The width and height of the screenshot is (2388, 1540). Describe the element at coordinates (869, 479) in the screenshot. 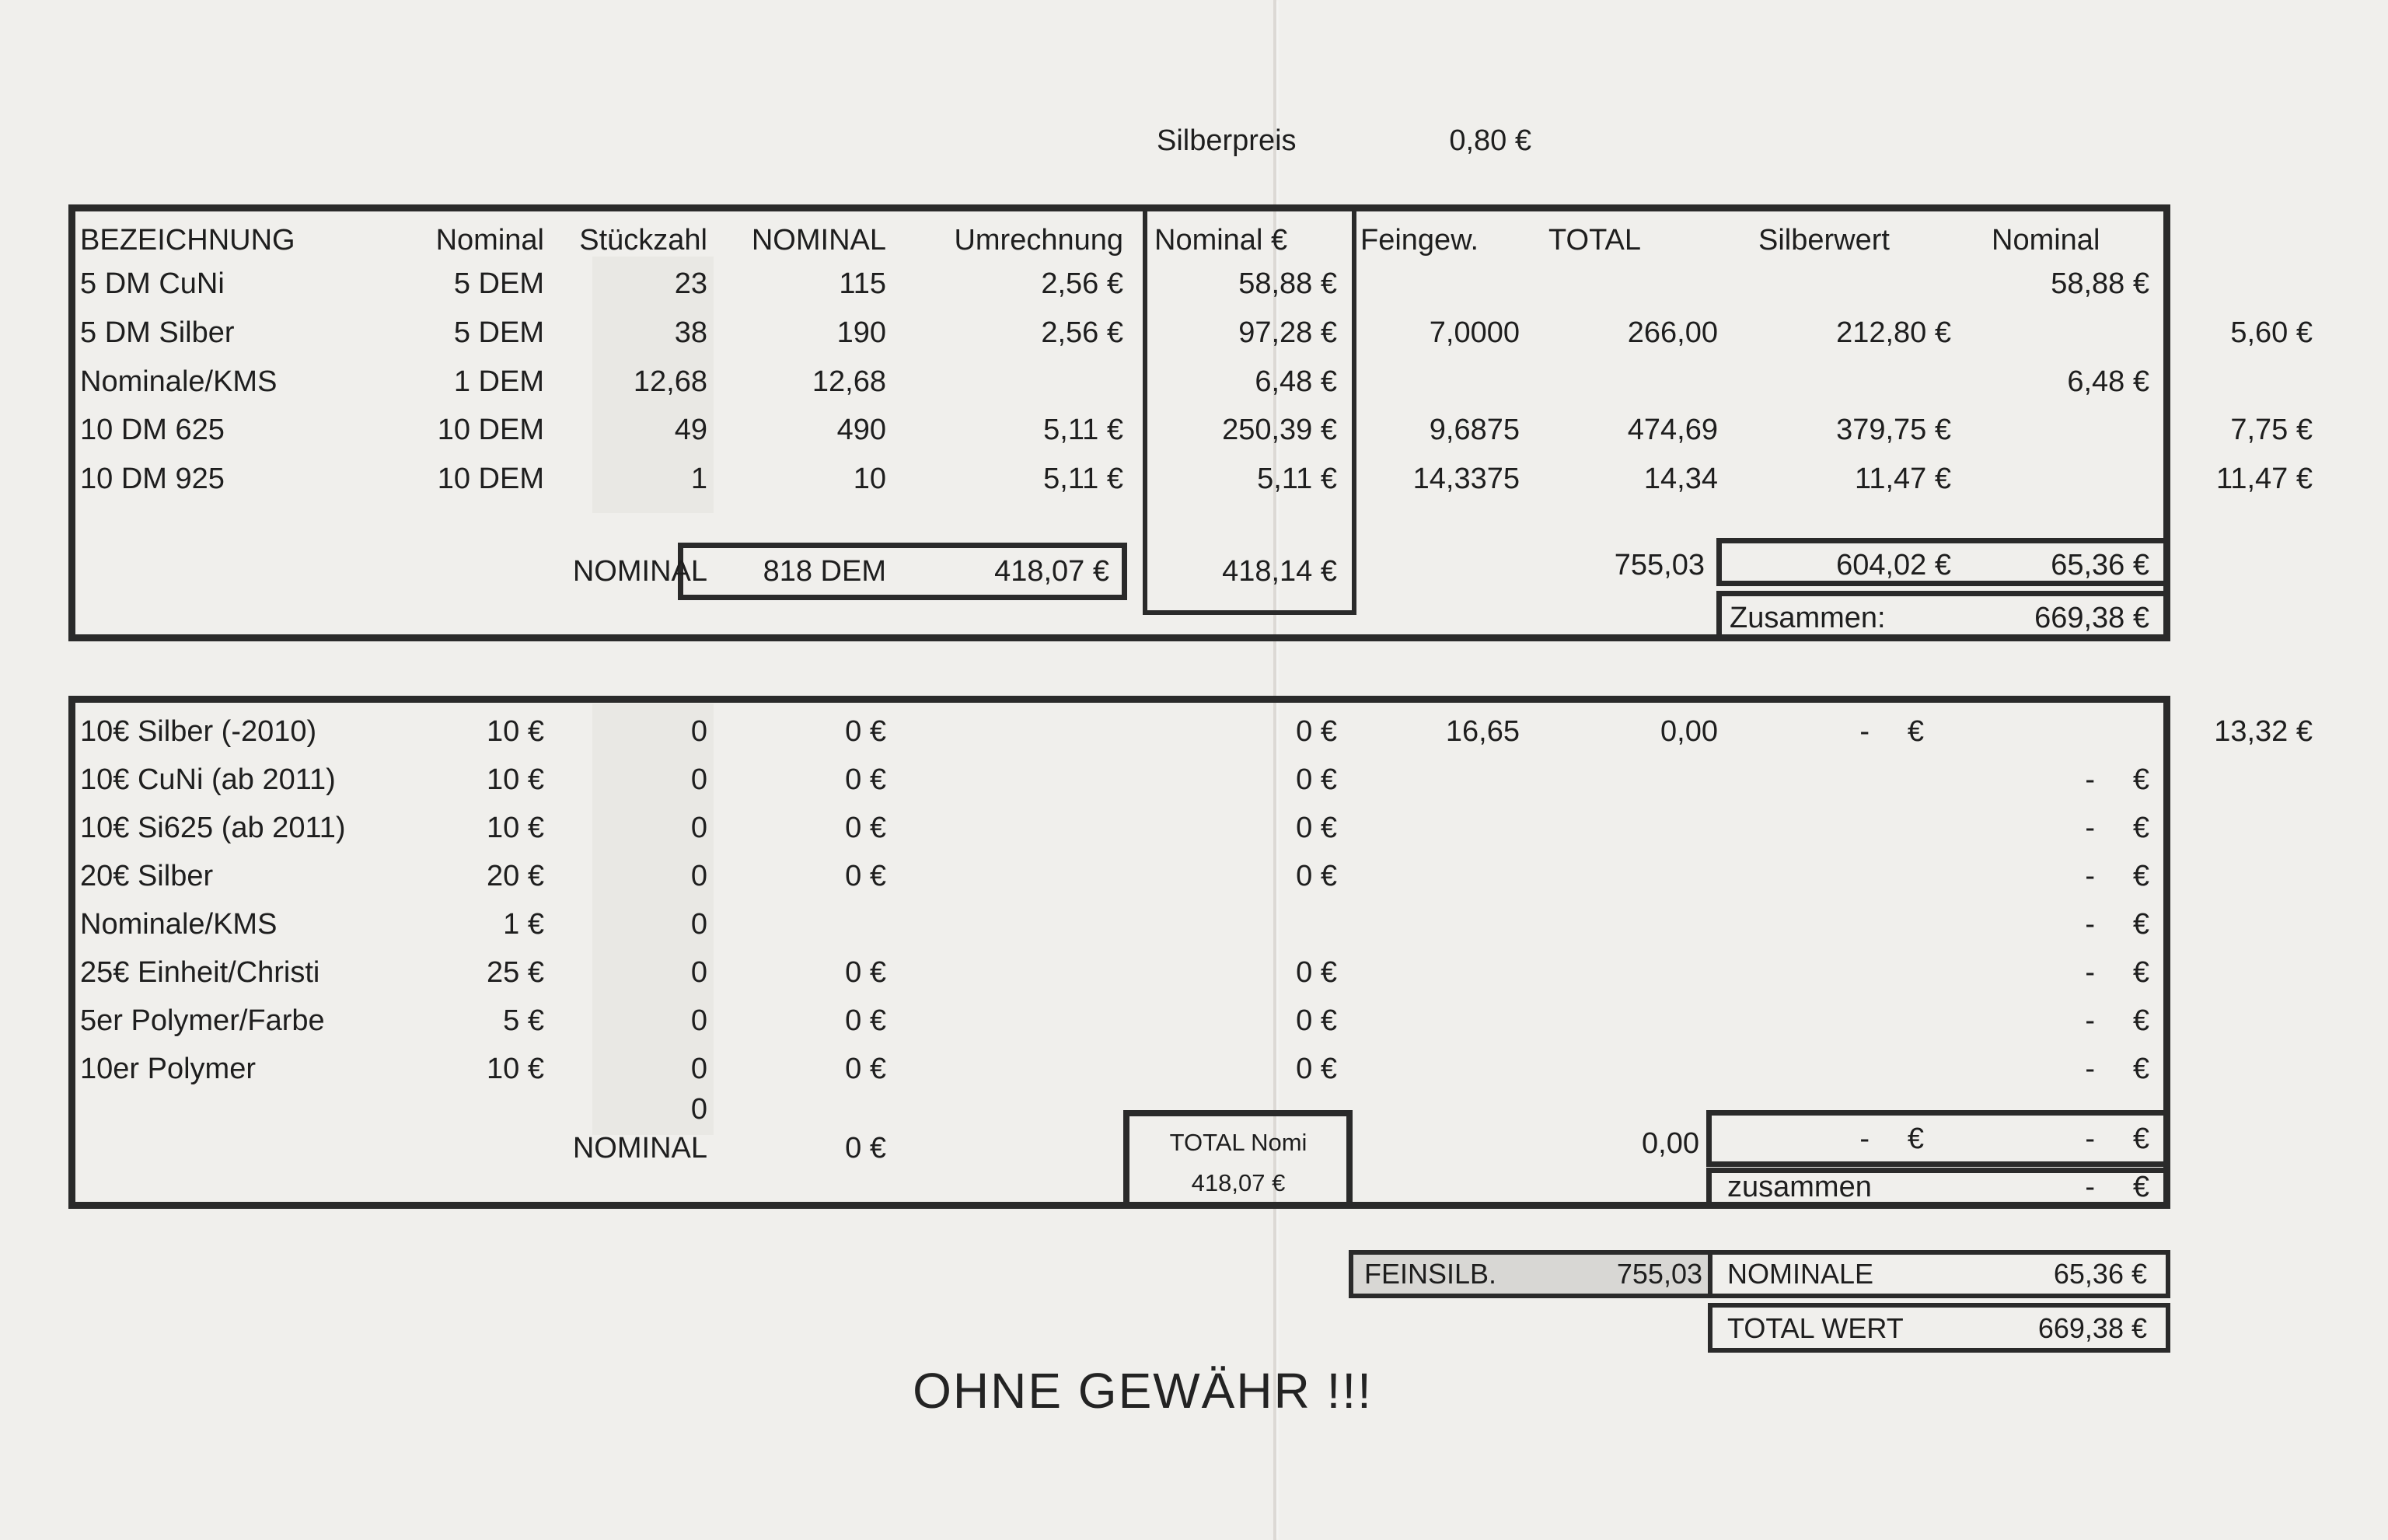

I see `cell: 10` at that location.